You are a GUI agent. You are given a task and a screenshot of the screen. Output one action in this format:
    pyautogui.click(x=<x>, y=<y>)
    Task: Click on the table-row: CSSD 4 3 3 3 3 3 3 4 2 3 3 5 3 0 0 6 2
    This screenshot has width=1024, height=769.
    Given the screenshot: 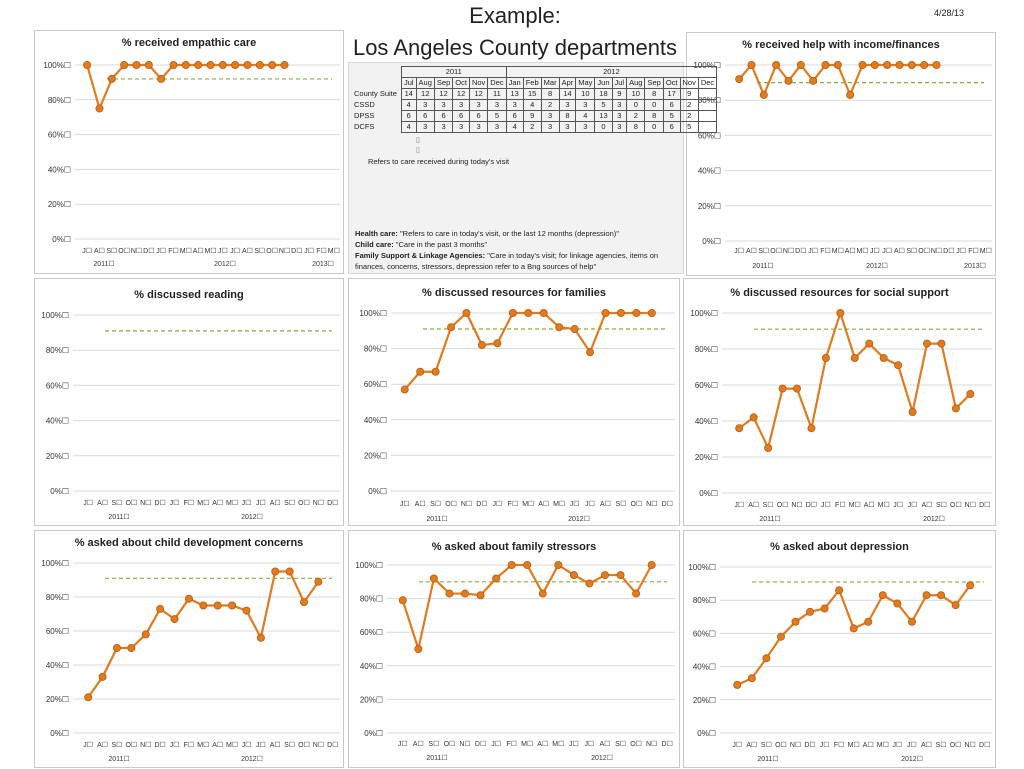 What is the action you would take?
    pyautogui.click(x=535, y=105)
    